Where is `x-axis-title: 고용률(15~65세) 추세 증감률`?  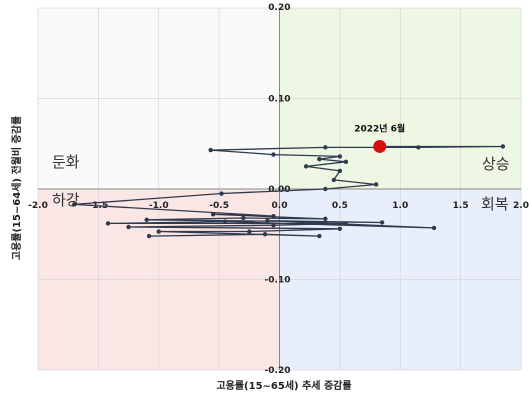
x-axis-title: 고용률(15~65세) 추세 증감률 is located at coordinates (283, 385).